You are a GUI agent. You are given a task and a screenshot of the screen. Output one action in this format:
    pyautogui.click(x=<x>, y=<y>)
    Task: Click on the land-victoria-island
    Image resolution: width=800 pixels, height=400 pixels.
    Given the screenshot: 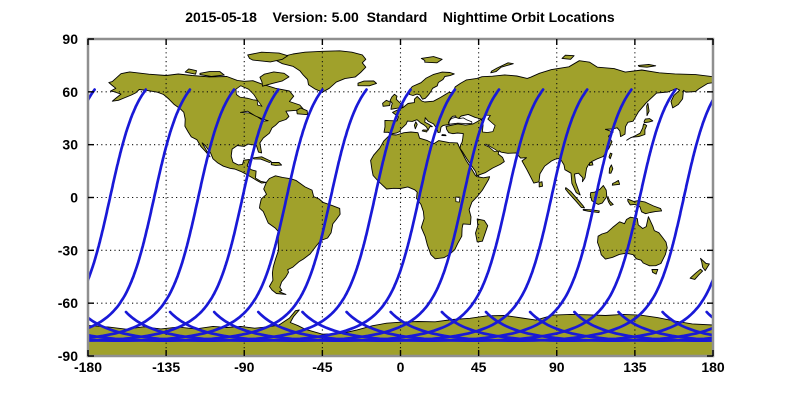 What is the action you would take?
    pyautogui.click(x=212, y=74)
    